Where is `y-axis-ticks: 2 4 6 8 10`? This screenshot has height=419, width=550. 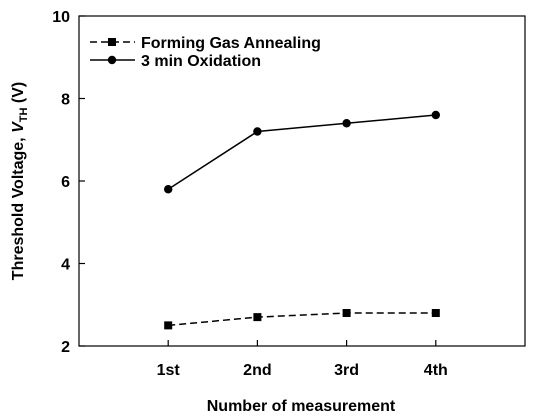
y-axis-ticks: 2 4 6 8 10 is located at coordinates (68, 182).